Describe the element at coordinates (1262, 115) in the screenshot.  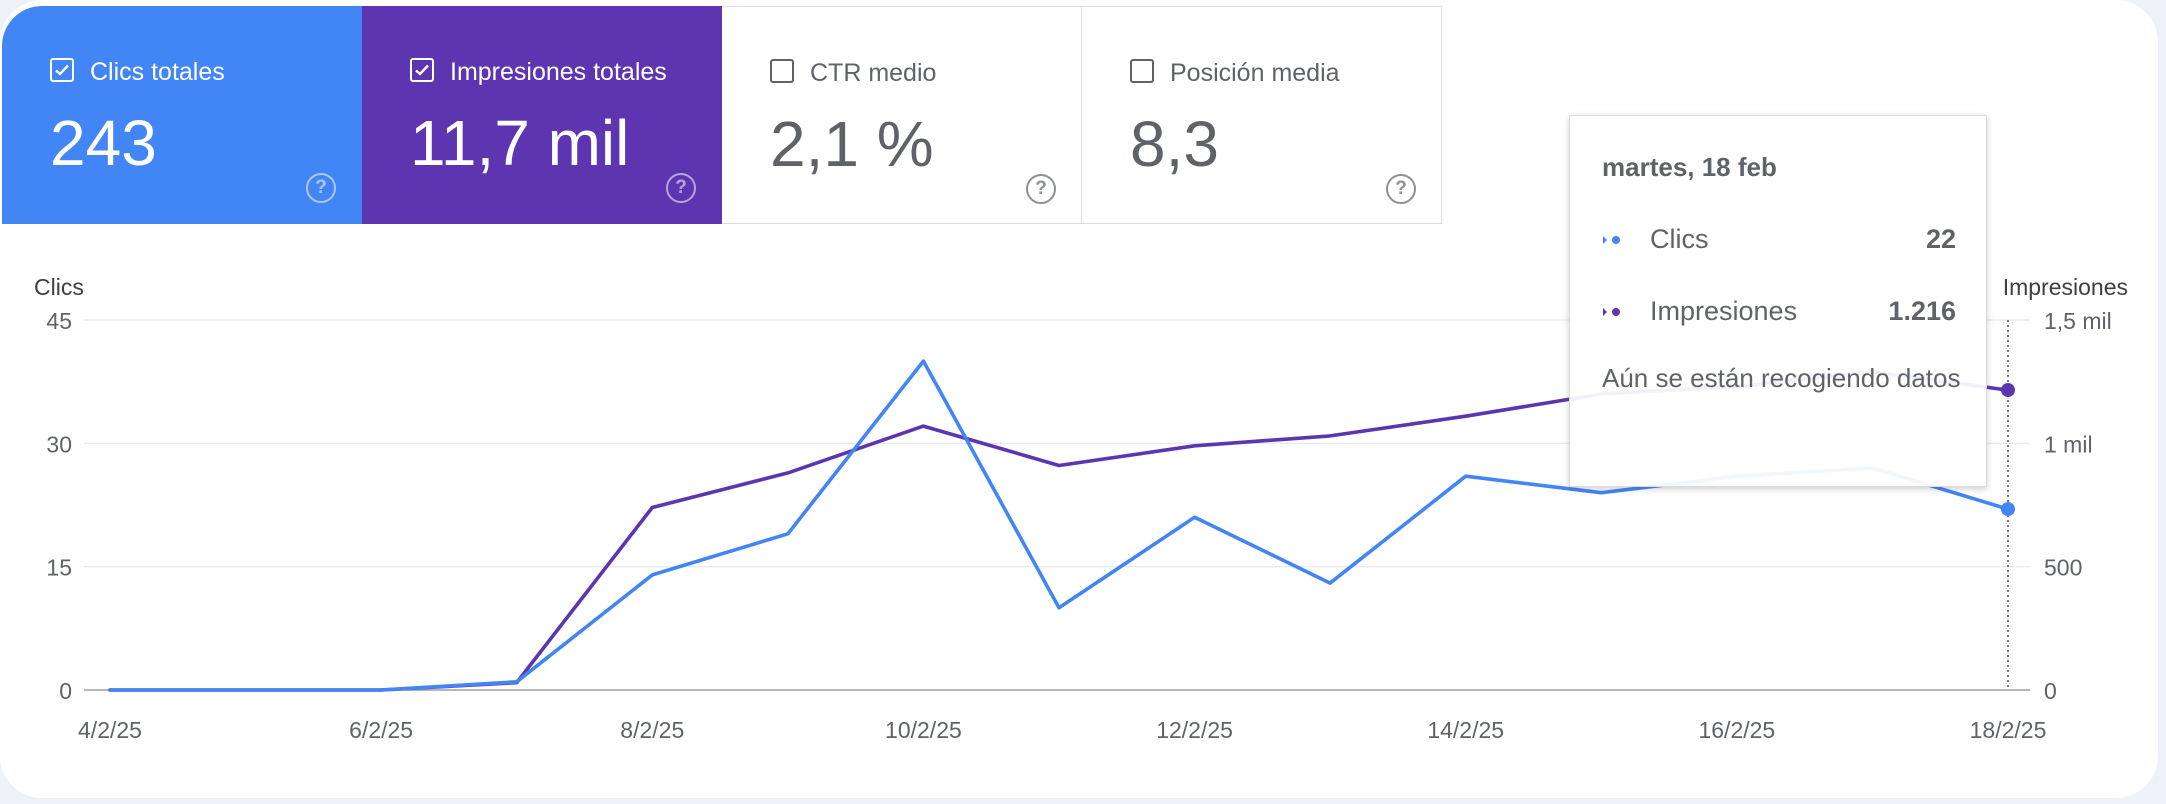
I see `metric-tile-position: Posición media 8,3 ?` at that location.